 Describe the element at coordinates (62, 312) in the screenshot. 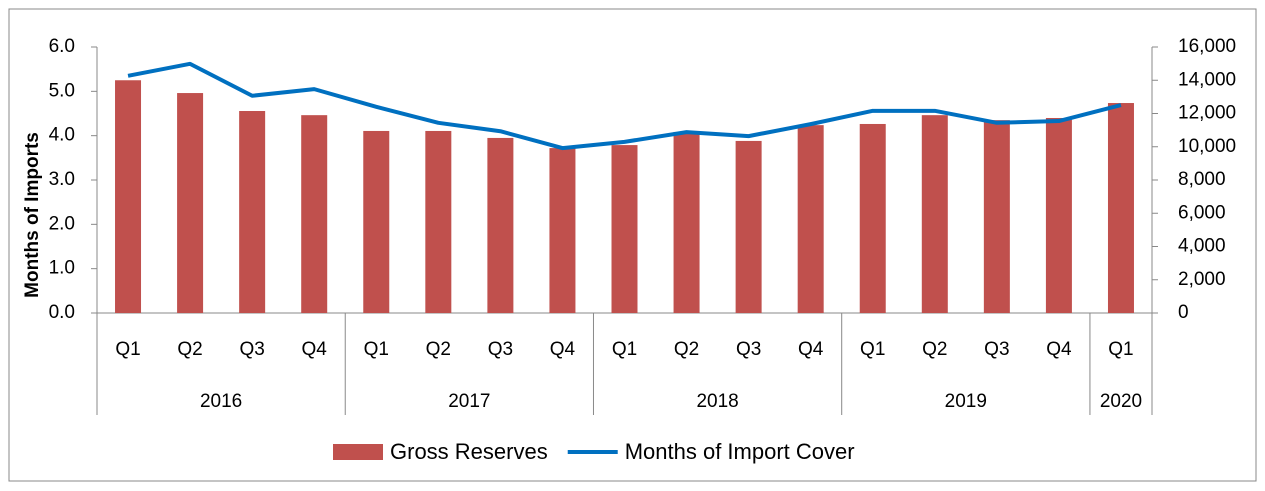

I see `y-tick-label: 0.0` at that location.